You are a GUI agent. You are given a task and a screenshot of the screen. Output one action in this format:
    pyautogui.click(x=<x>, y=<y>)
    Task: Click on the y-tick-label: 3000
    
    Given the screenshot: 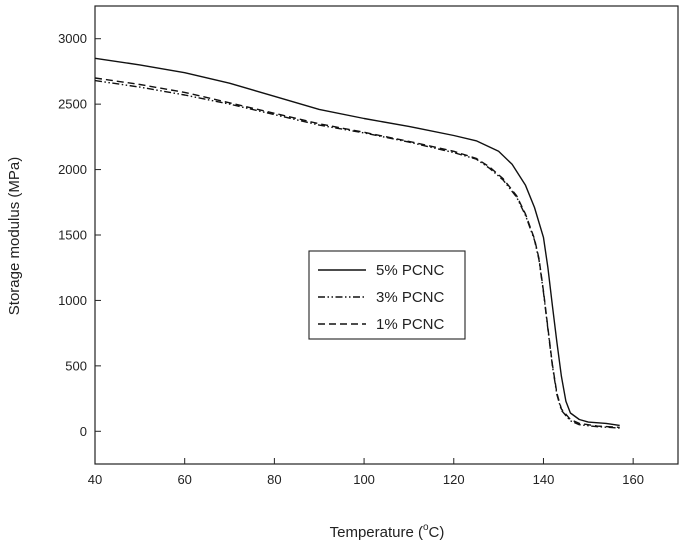 What is the action you would take?
    pyautogui.click(x=72, y=38)
    